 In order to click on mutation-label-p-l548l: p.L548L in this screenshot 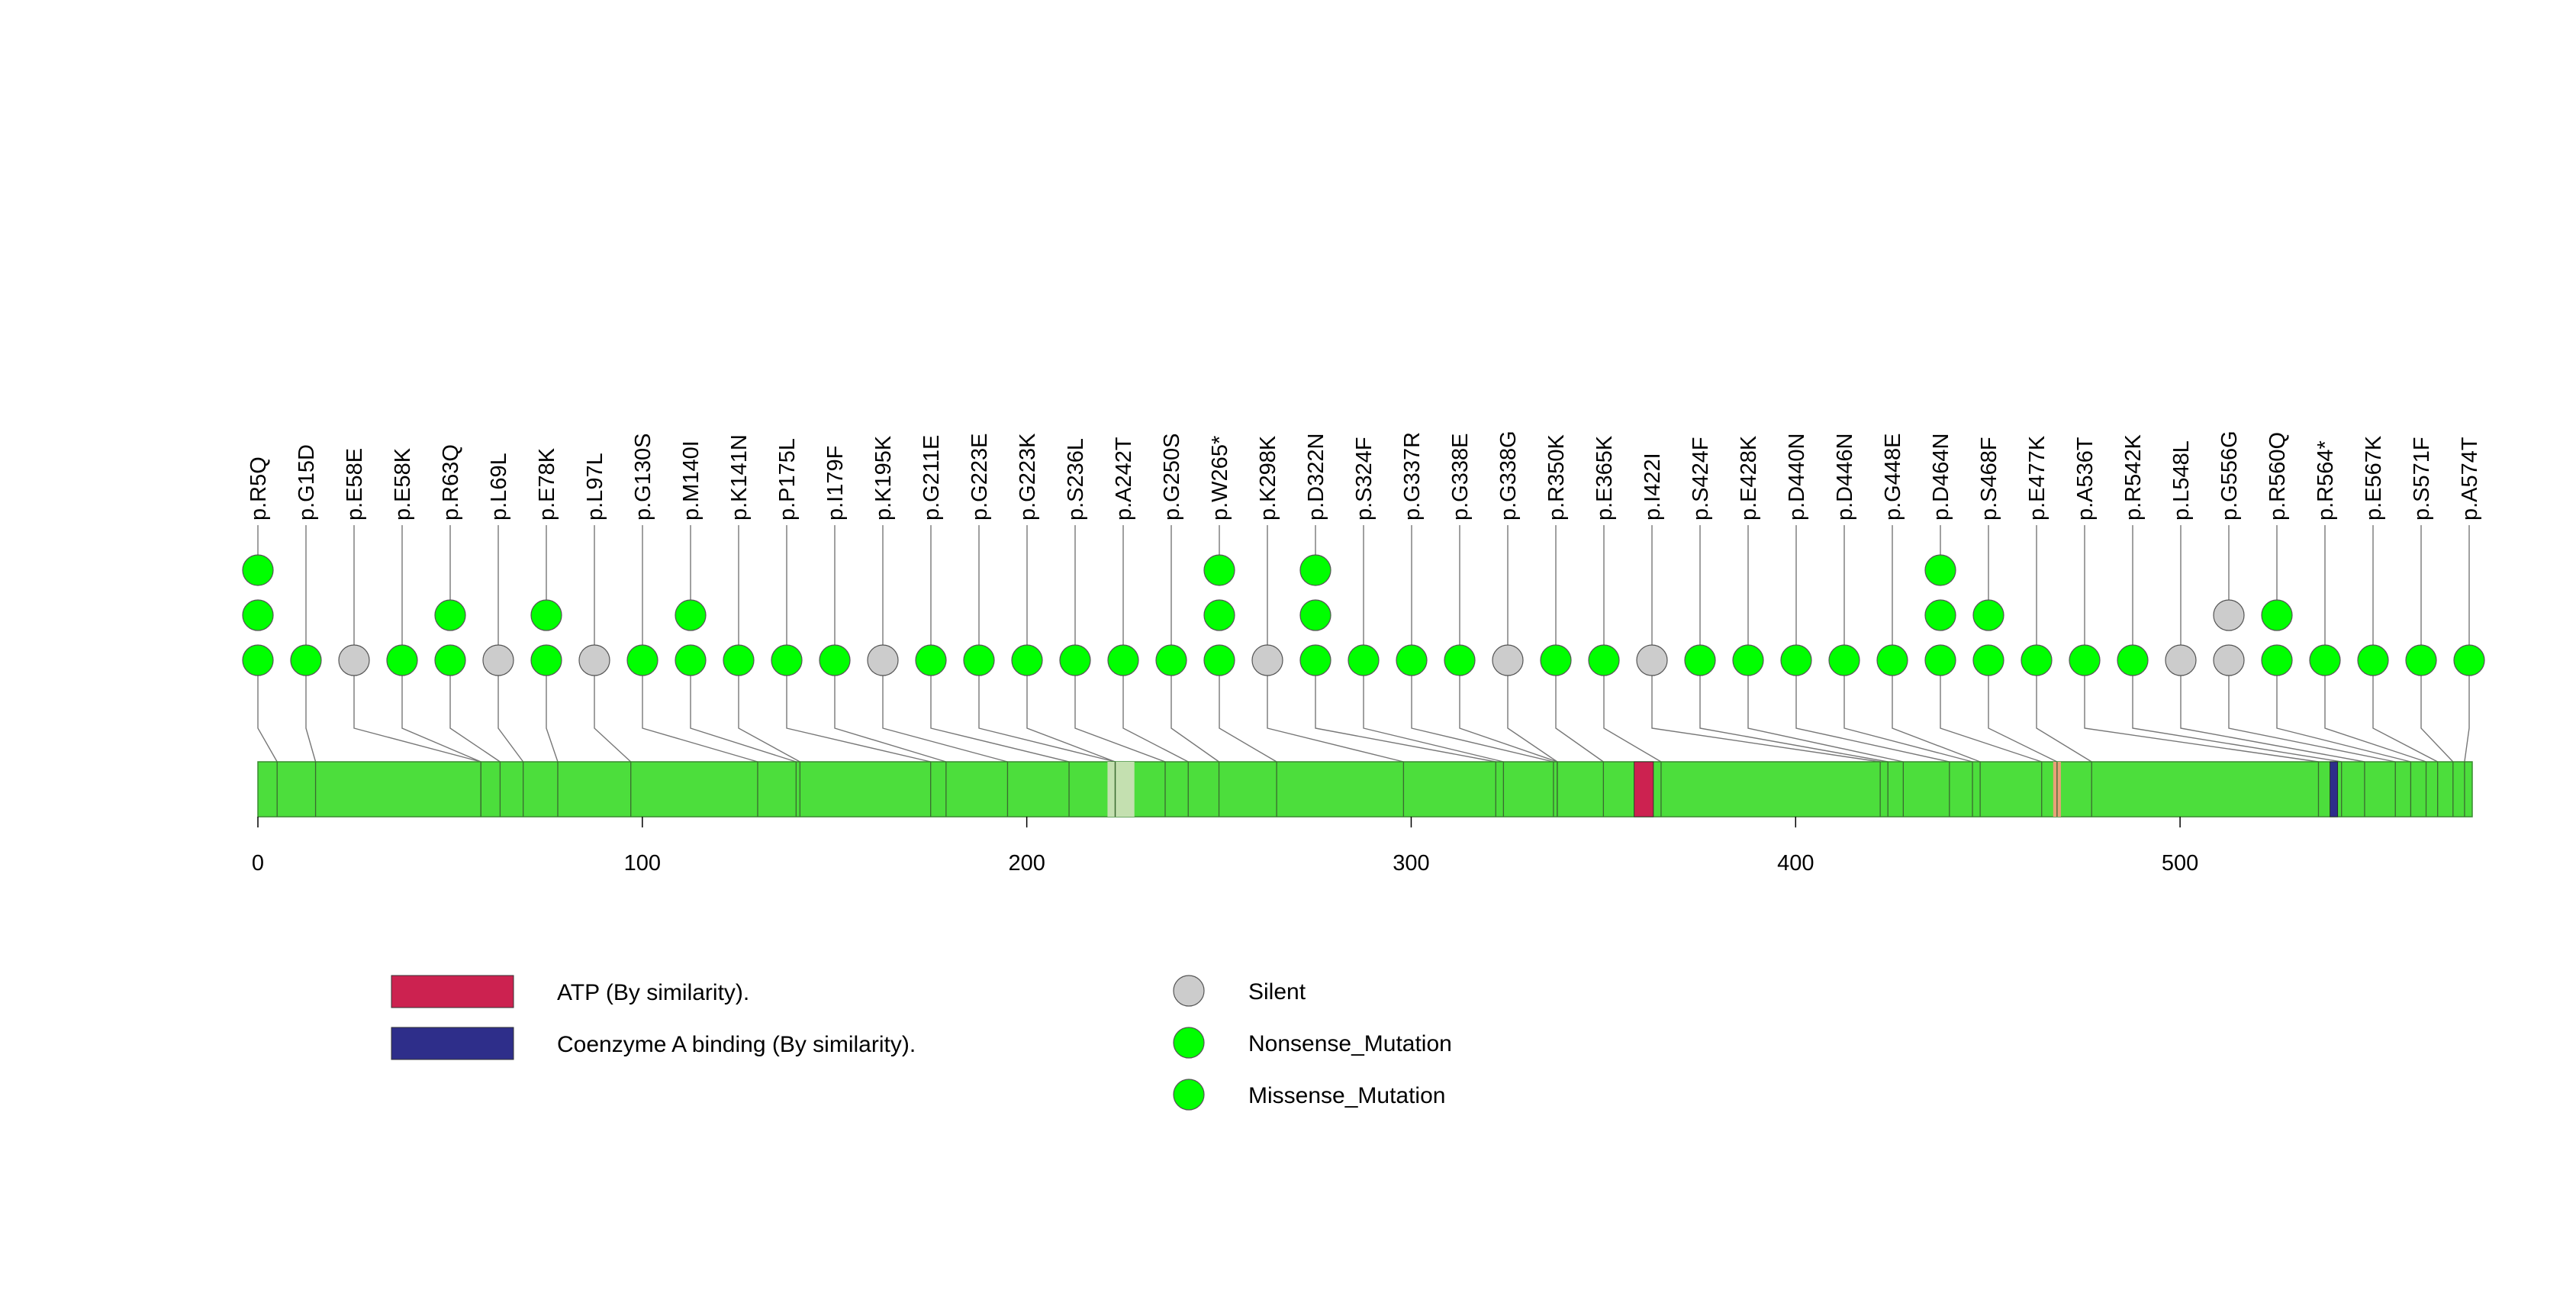, I will do `click(2181, 480)`.